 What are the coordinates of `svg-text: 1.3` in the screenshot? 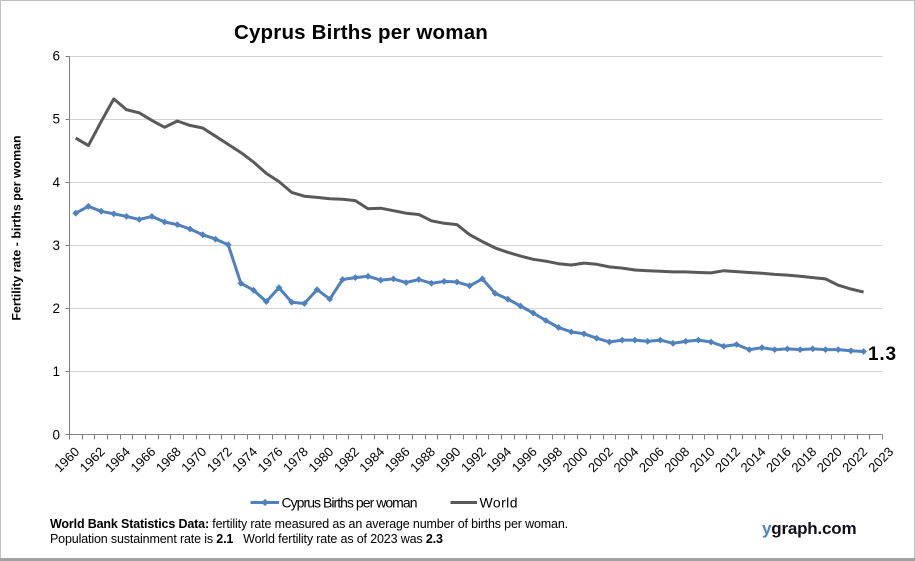 It's located at (882, 354).